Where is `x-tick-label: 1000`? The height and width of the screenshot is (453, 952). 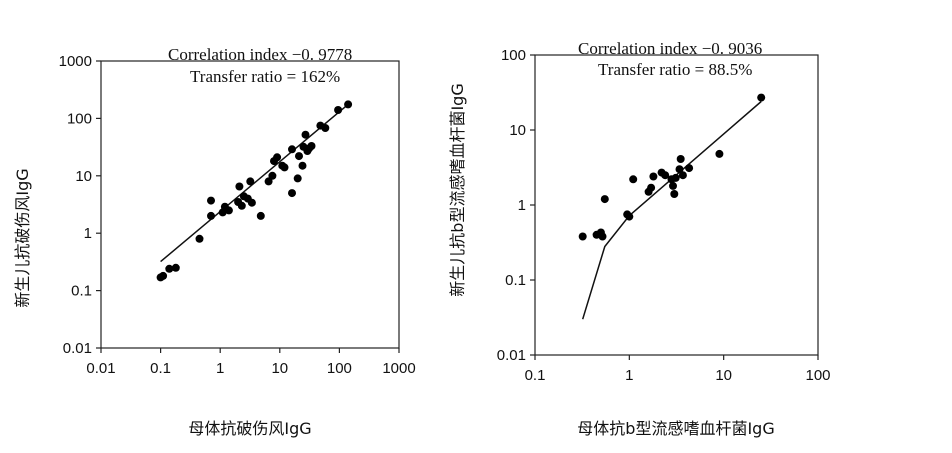
x-tick-label: 1000 is located at coordinates (398, 368).